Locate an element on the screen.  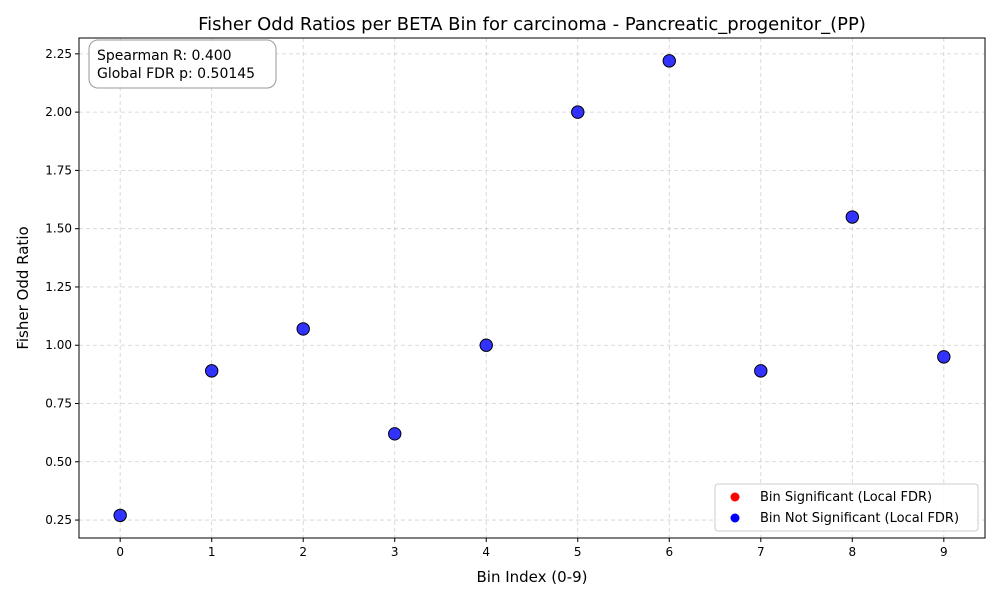
stats-annotation: Spearman R: 0.400 Global FDR p: 0.50145 is located at coordinates (182, 64).